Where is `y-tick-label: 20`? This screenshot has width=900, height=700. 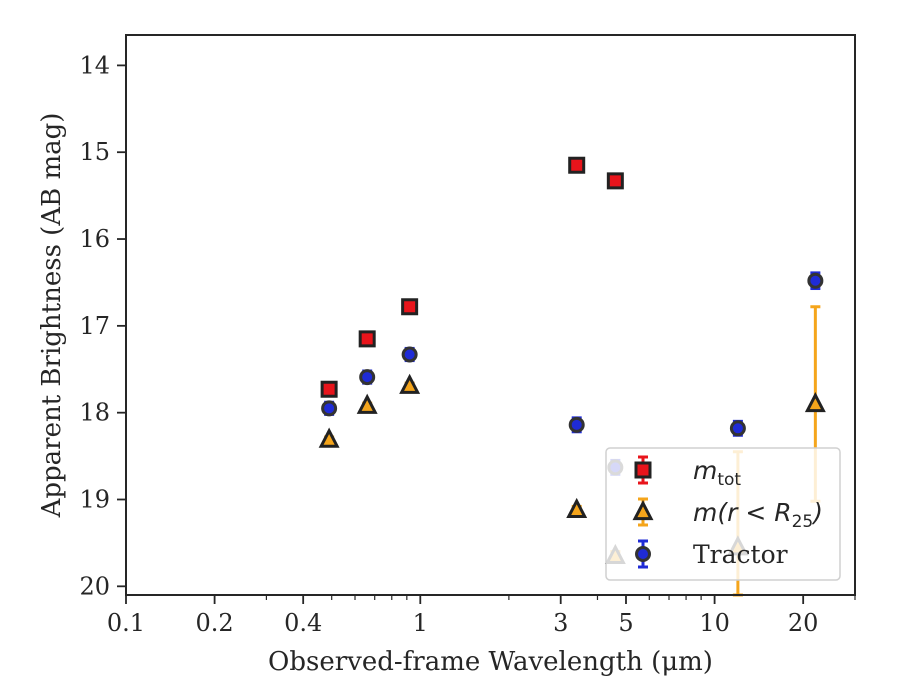 y-tick-label: 20 is located at coordinates (94, 586).